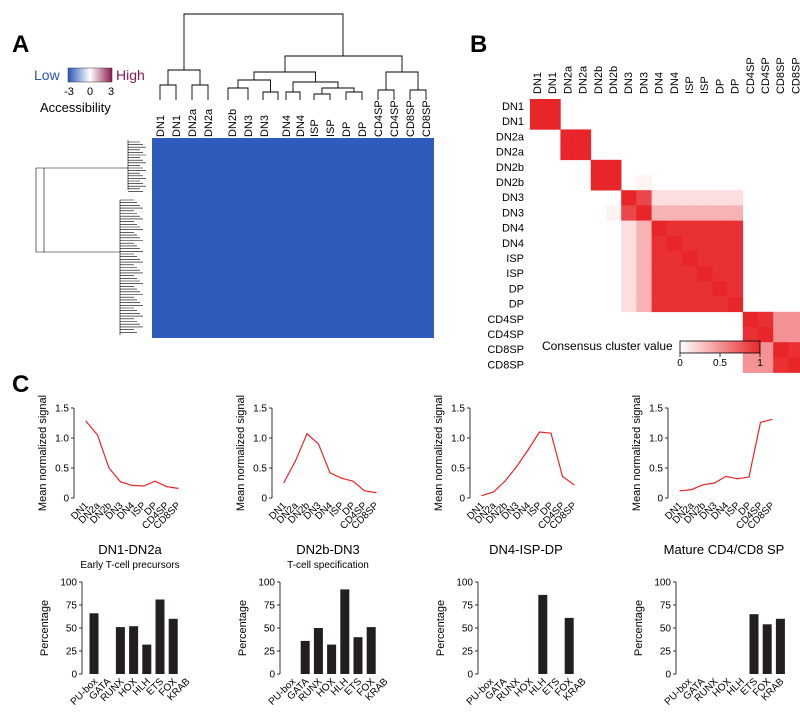  I want to click on column-label: DN3, so click(249, 126).